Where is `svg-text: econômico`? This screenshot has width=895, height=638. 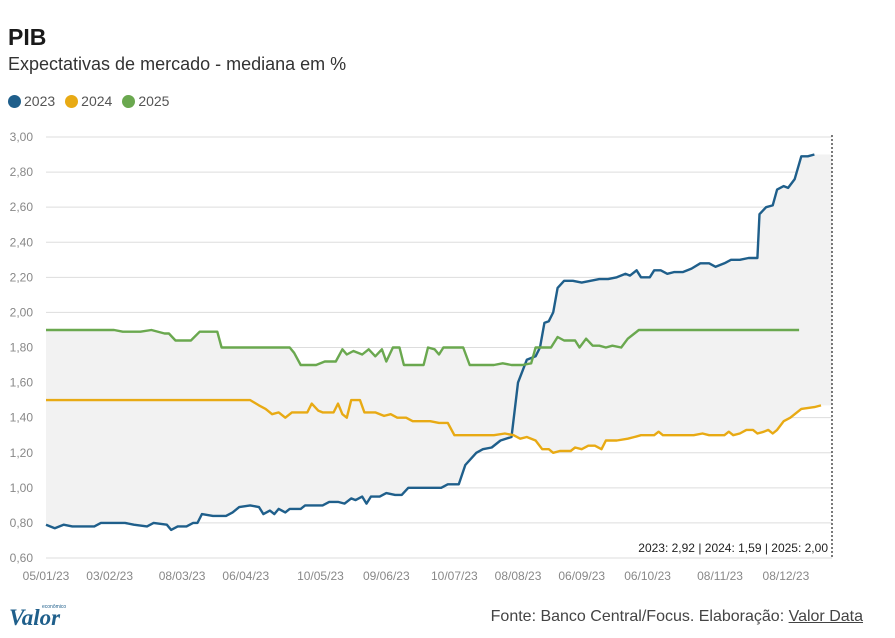 svg-text: econômico is located at coordinates (54, 607).